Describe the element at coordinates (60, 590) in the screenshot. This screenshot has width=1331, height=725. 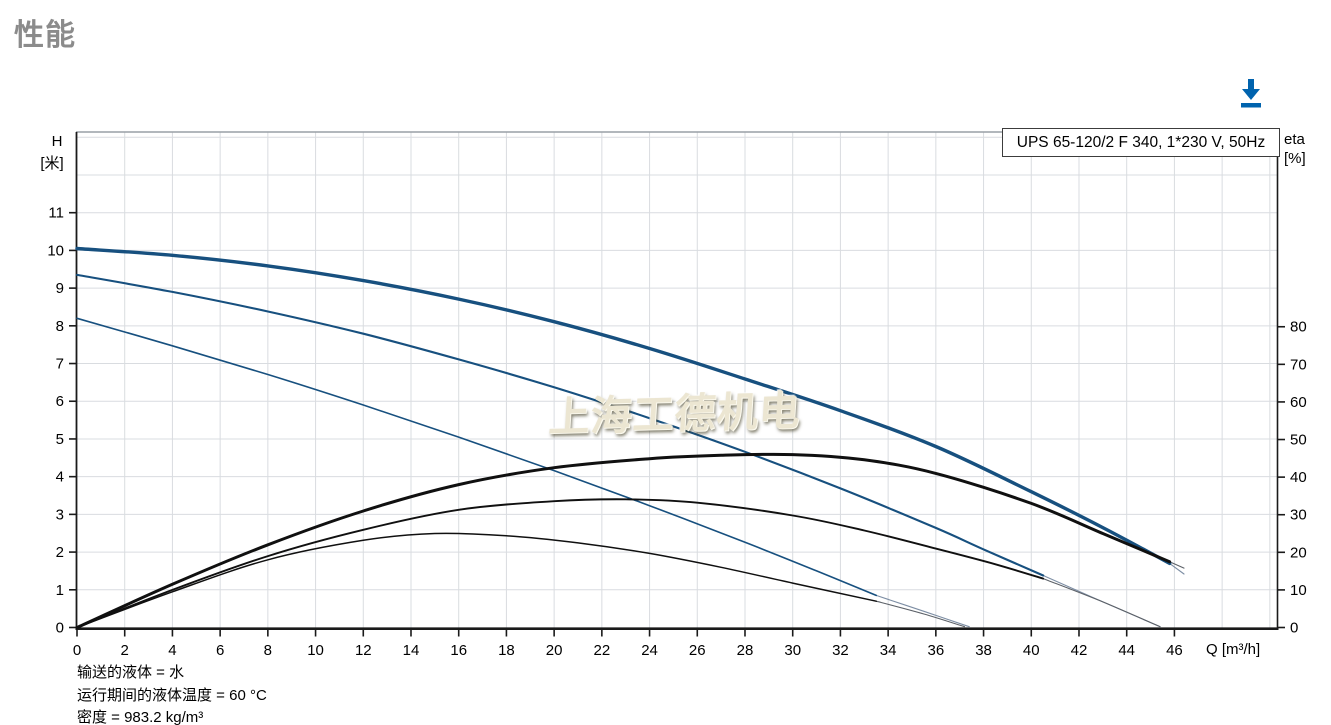
I see `tick-label: 1` at that location.